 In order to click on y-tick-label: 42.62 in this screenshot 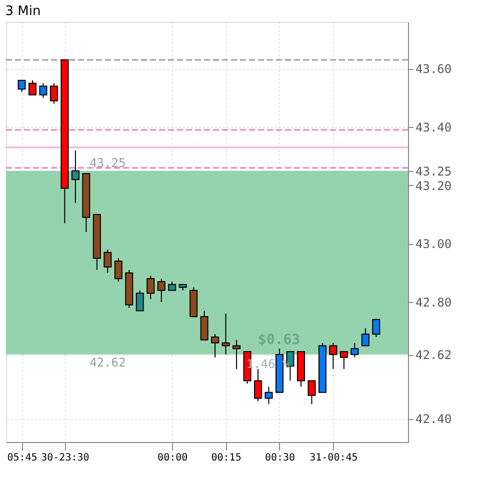, I will do `click(434, 355)`.